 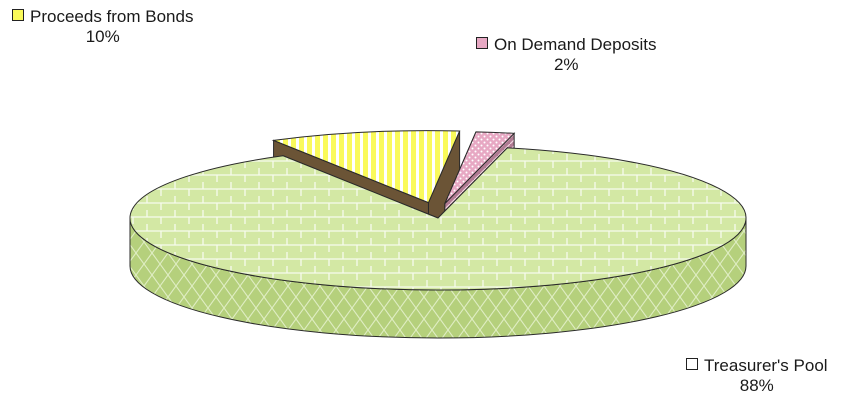 What do you see at coordinates (766, 365) in the screenshot?
I see `slice-label-treasurers-pool: Treasurer's Pool` at bounding box center [766, 365].